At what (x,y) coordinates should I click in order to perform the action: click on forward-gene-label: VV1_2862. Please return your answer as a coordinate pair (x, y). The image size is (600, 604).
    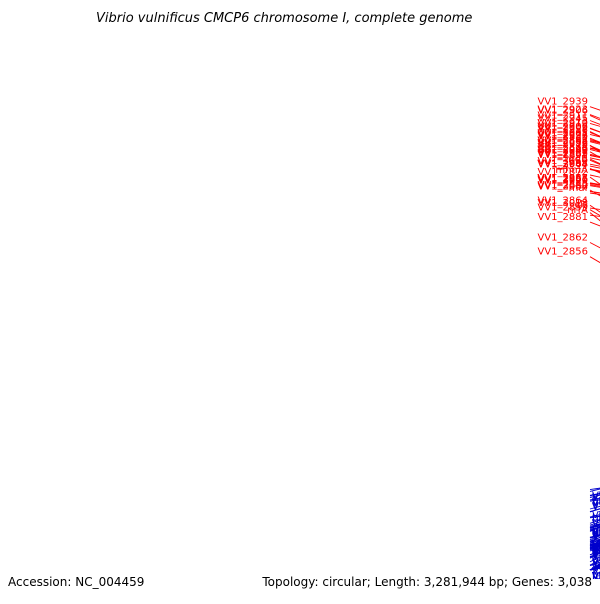
    Looking at the image, I should click on (563, 238).